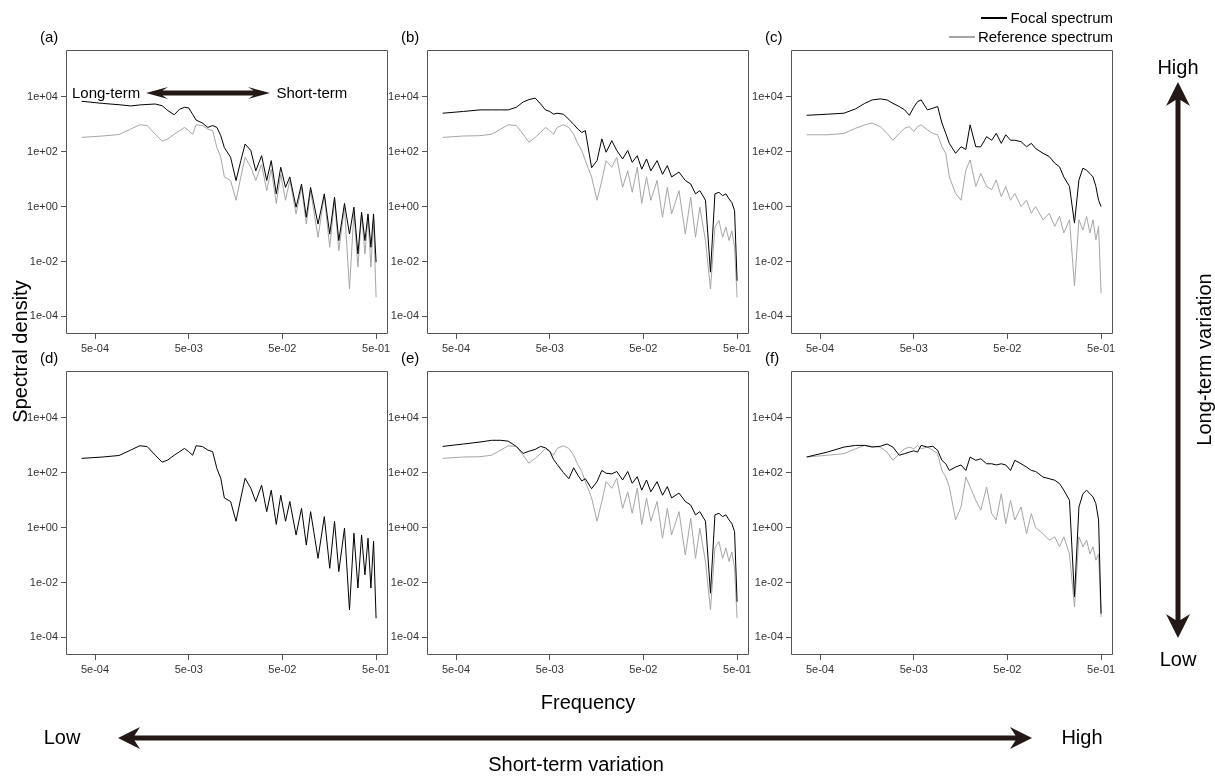  I want to click on legend-label: Focal spectrum, so click(1061, 17).